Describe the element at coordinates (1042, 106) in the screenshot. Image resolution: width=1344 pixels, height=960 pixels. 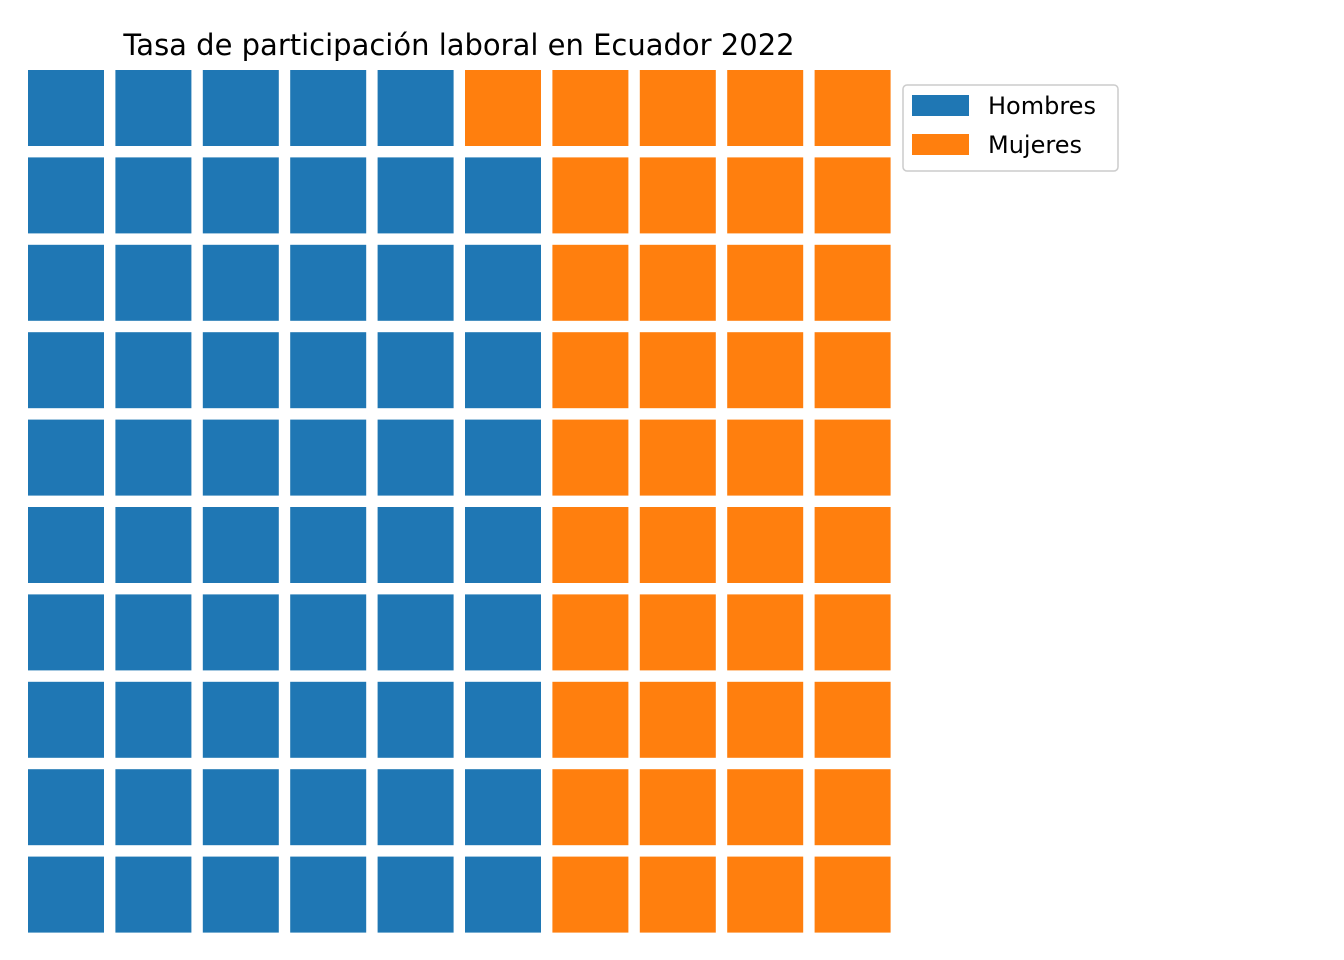
I see `legend-label-hombres: Hombres` at that location.